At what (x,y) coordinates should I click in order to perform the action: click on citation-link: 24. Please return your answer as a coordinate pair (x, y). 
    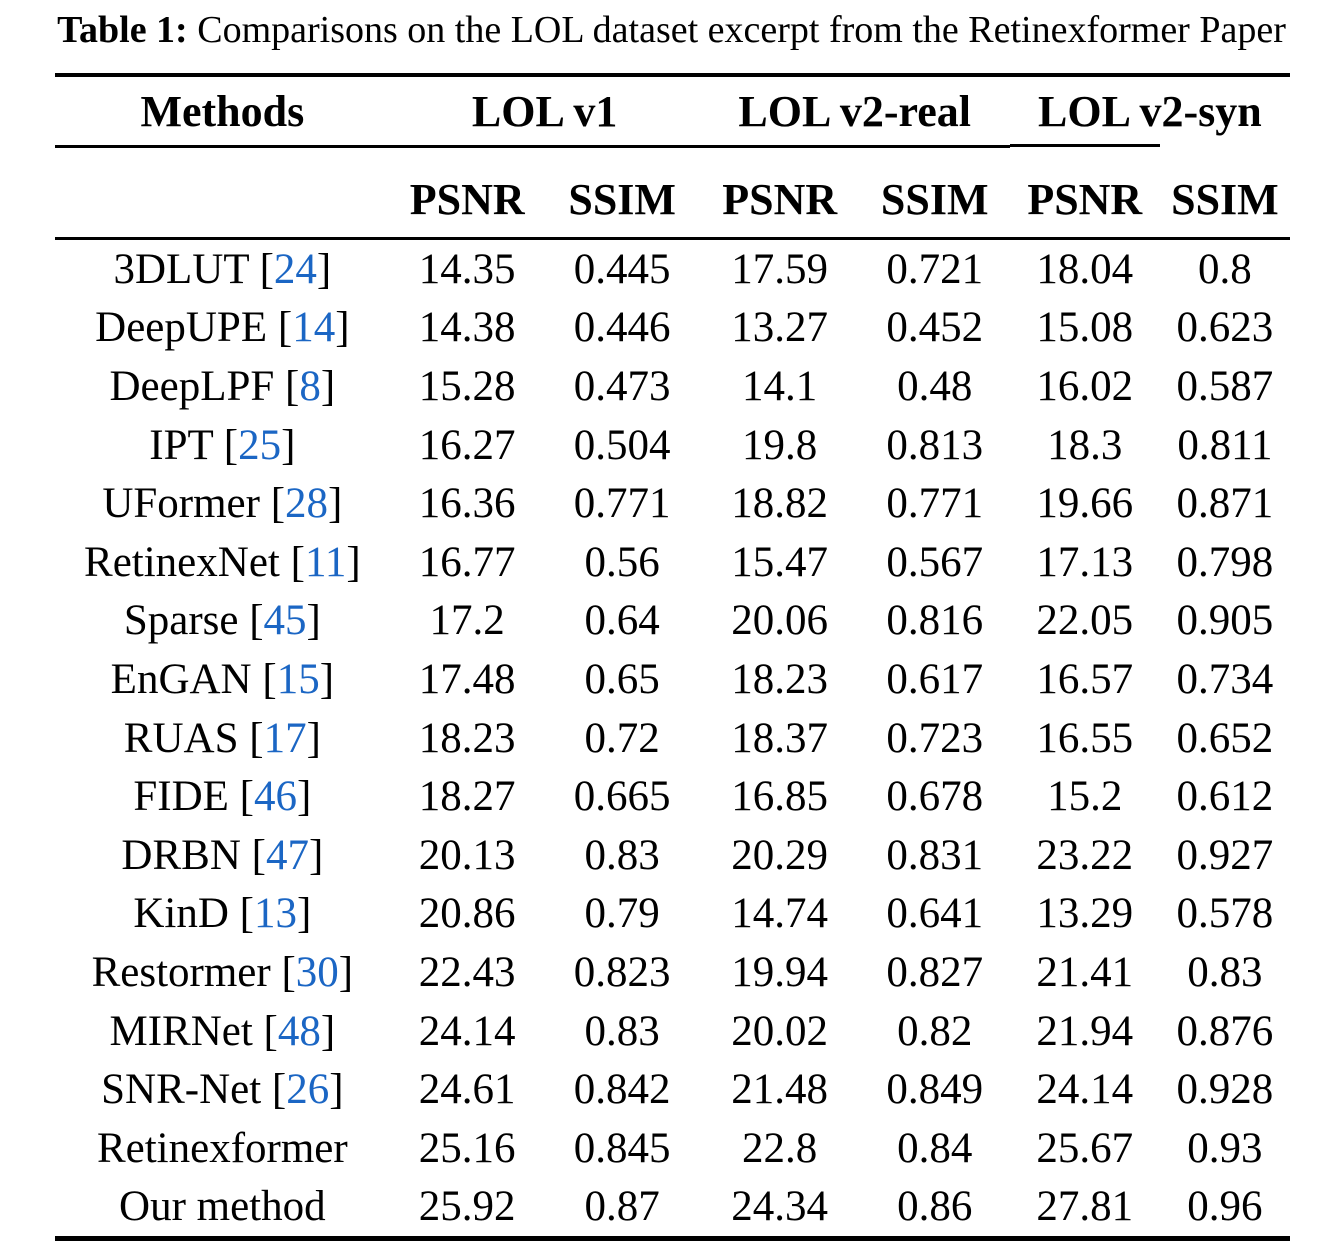
    Looking at the image, I should click on (295, 269).